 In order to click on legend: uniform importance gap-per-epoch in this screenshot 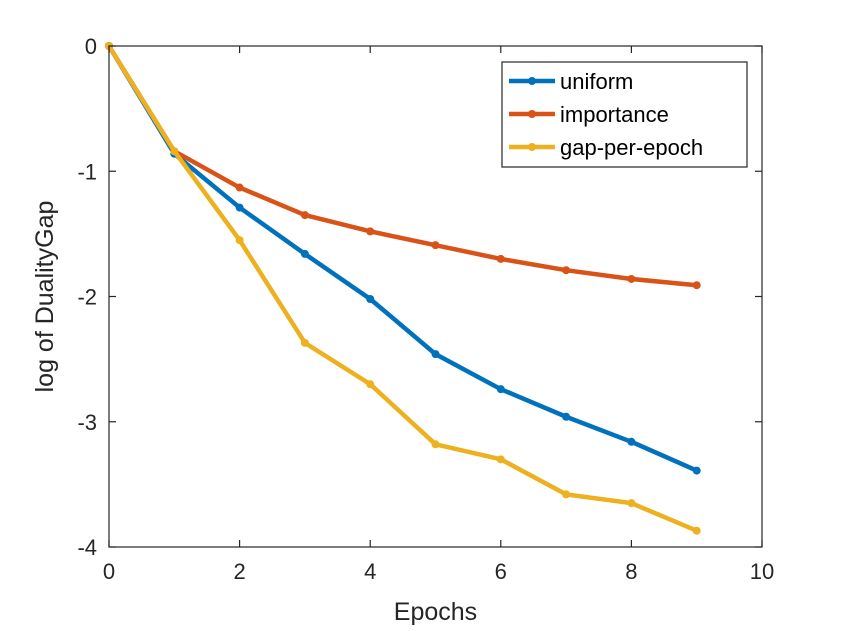, I will do `click(624, 114)`.